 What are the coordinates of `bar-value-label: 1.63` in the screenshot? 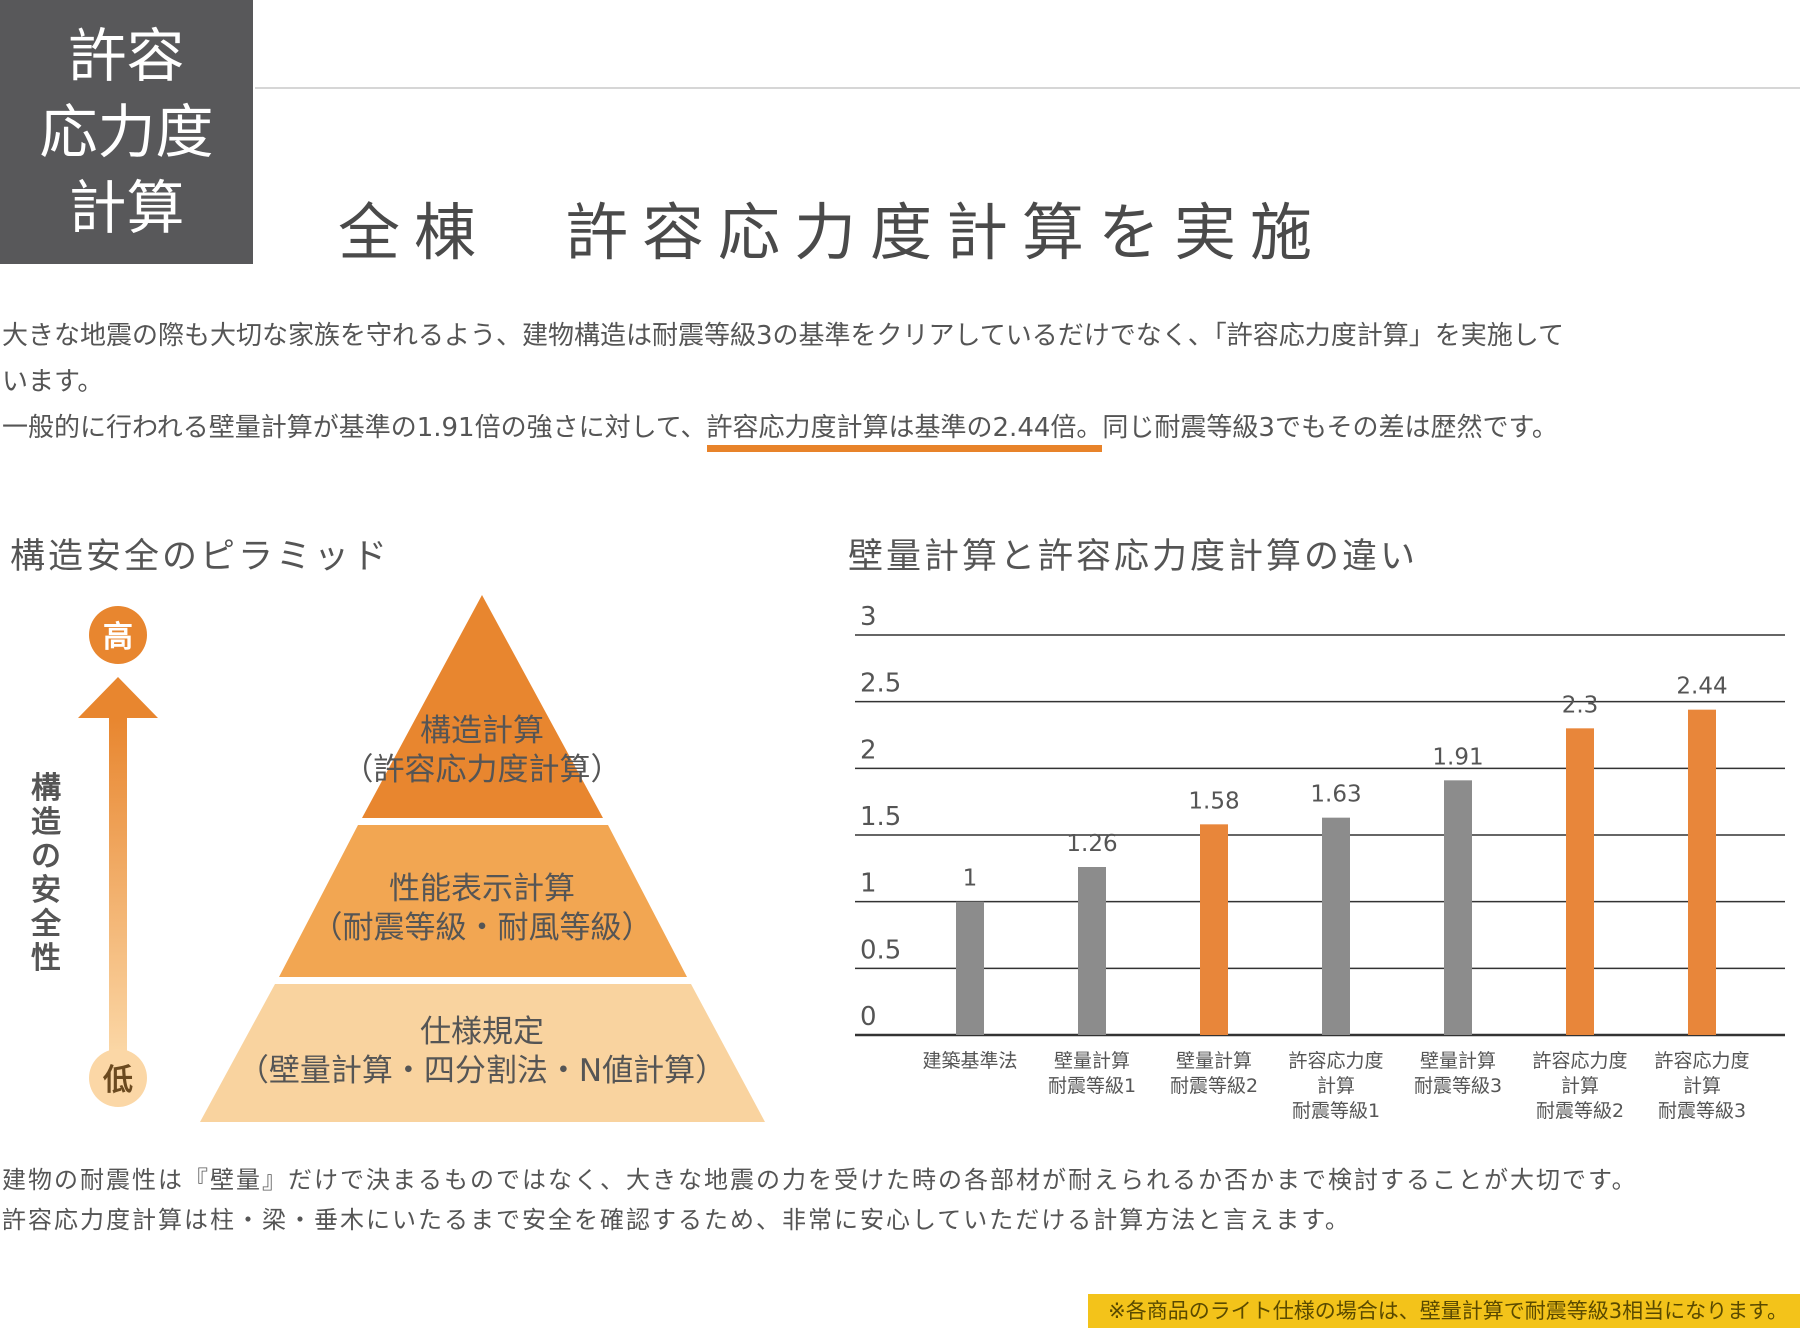 It's located at (1335, 795).